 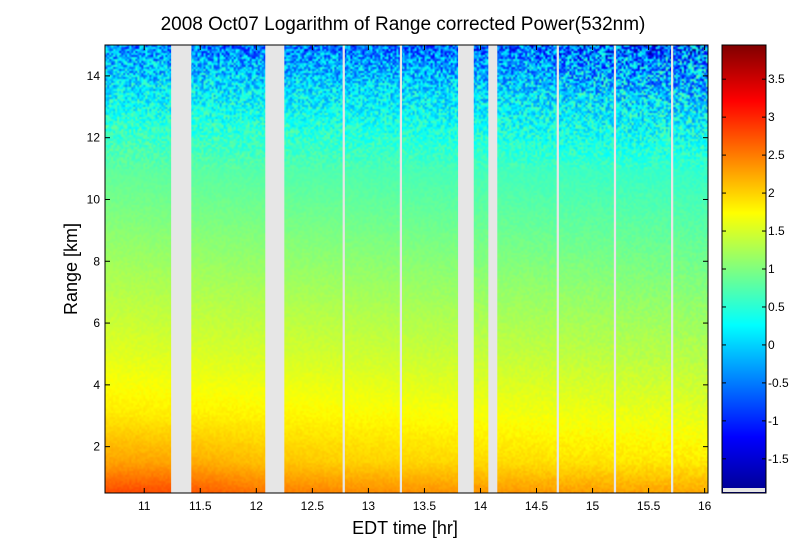 What do you see at coordinates (776, 307) in the screenshot?
I see `colorbar-tick-label: 0.5` at bounding box center [776, 307].